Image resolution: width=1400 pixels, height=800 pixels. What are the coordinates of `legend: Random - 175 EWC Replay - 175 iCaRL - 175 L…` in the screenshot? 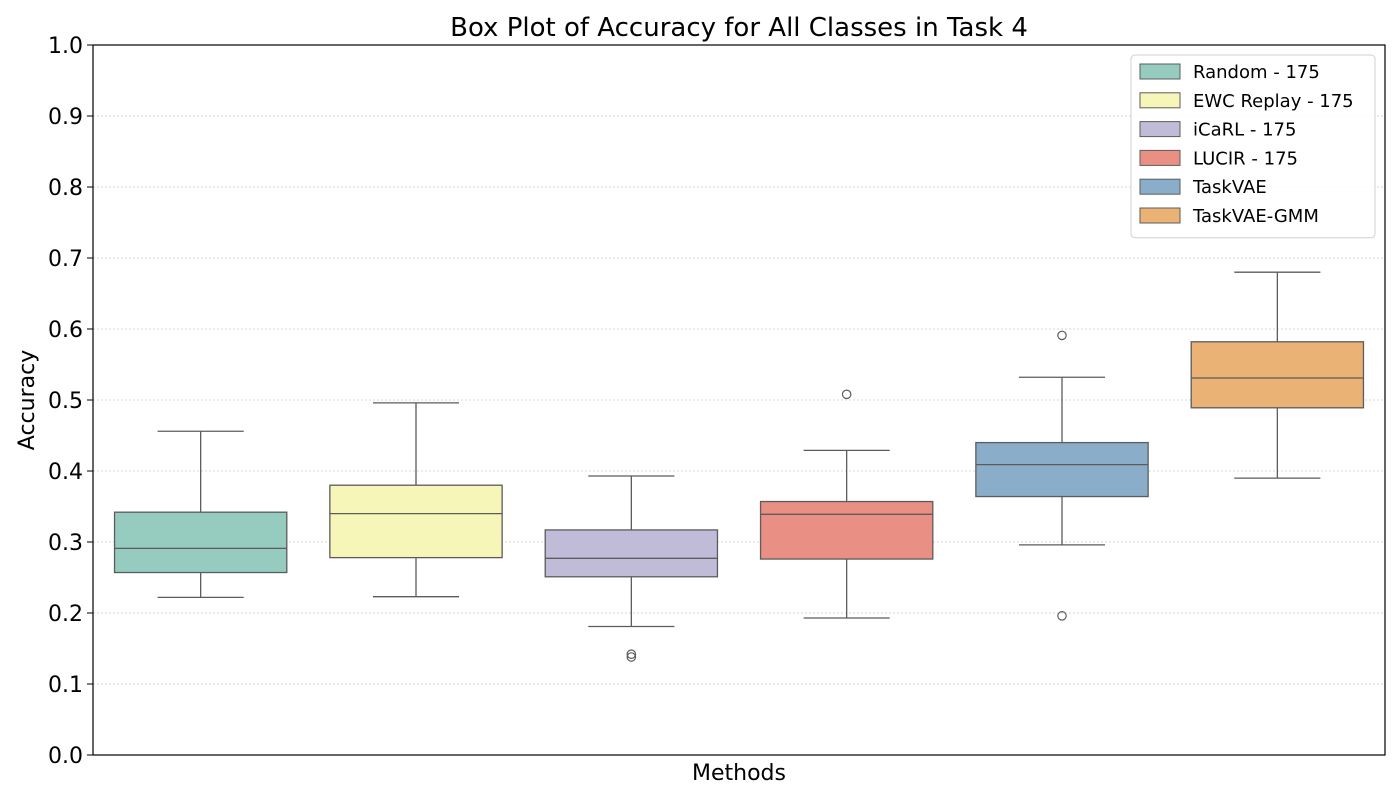 It's located at (1253, 146).